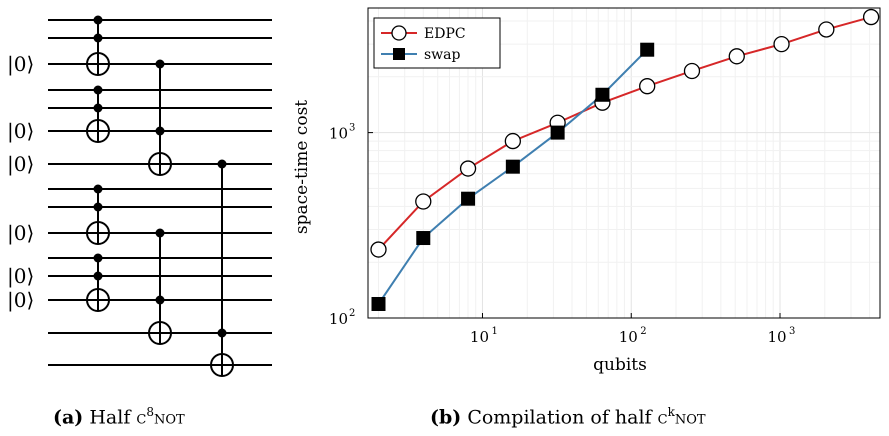 The image size is (889, 436). Describe the element at coordinates (20, 182) in the screenshot. I see `ket-labels: |0⟩|0⟩|0⟩|0⟩|0⟩|0⟩` at that location.